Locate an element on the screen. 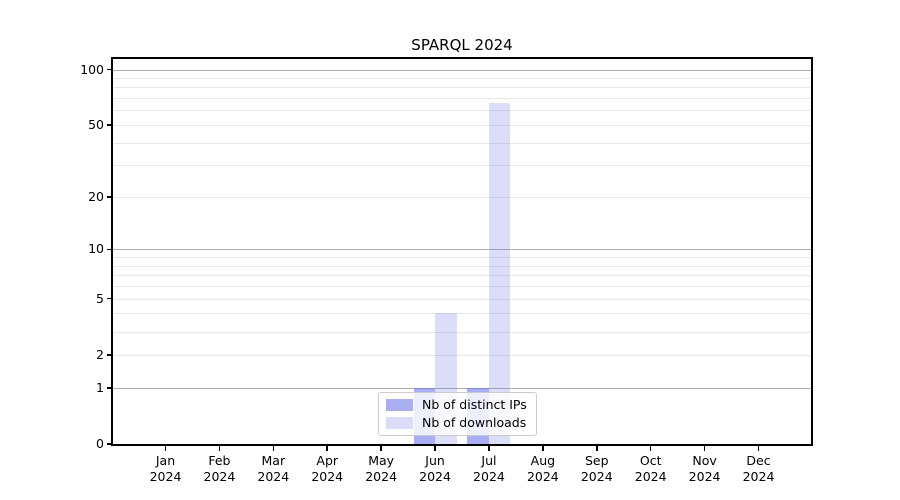 This screenshot has height=500, width=900. y-tick-label: 20 is located at coordinates (96, 196).